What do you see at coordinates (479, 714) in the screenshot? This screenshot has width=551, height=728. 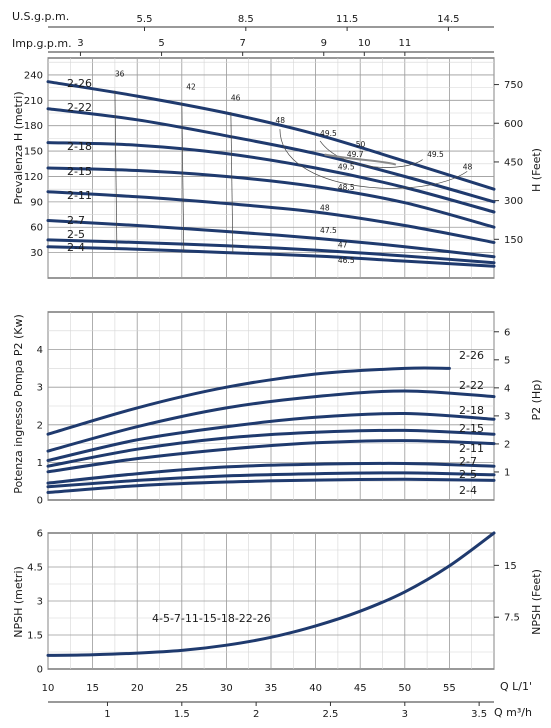 I see `m3h-tick-label: 3.5` at bounding box center [479, 714].